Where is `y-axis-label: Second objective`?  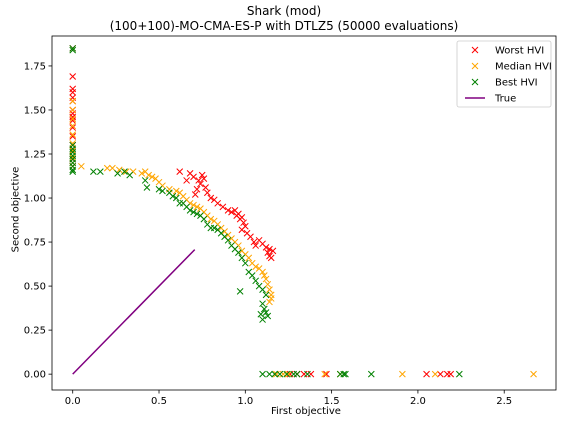 y-axis-label: Second objective is located at coordinates (16, 209).